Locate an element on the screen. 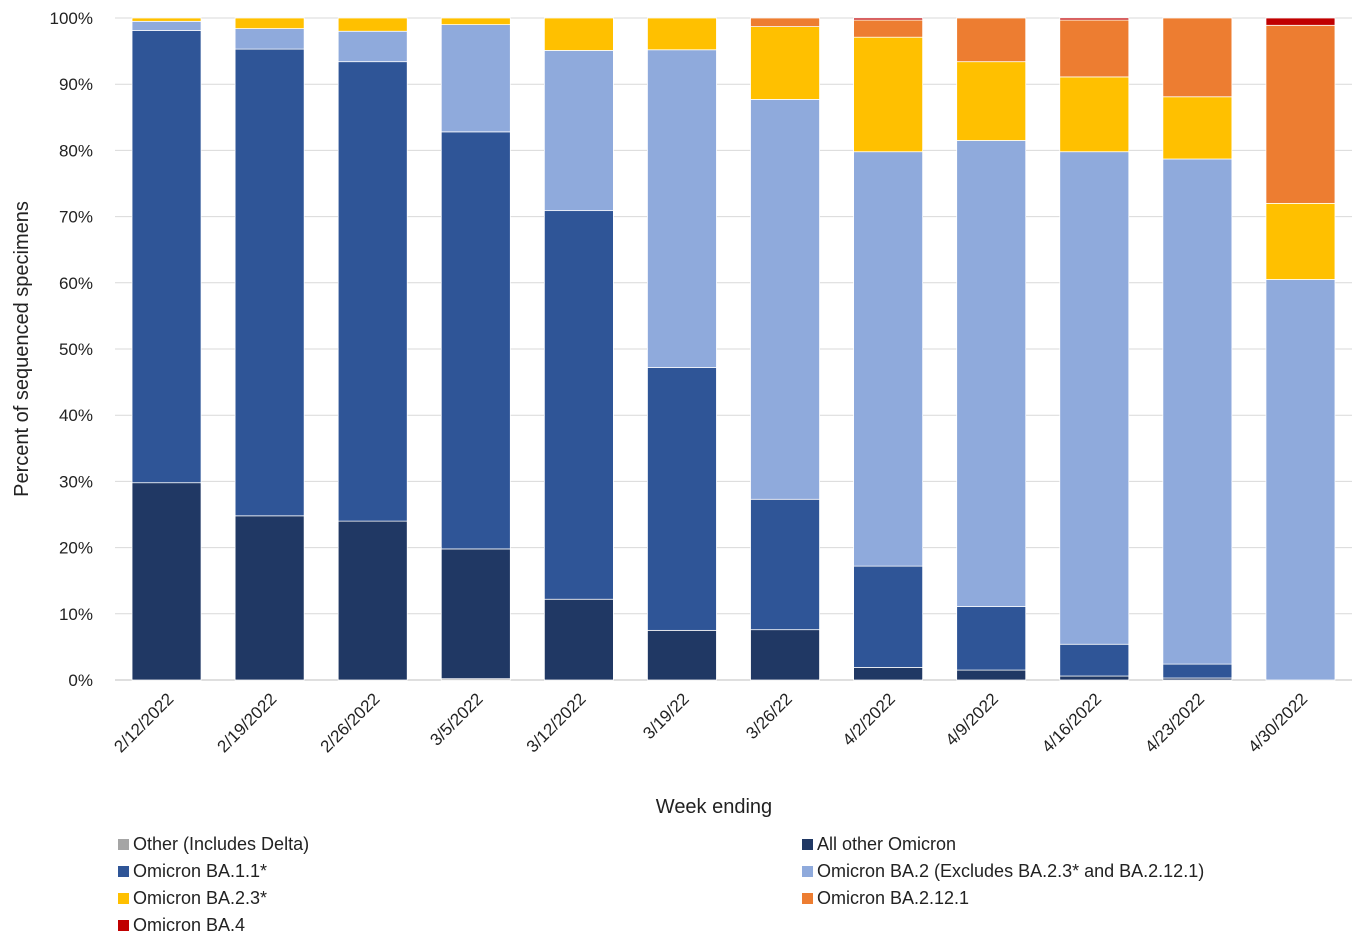 The image size is (1358, 938). y-tick-label: 10% is located at coordinates (76, 614).